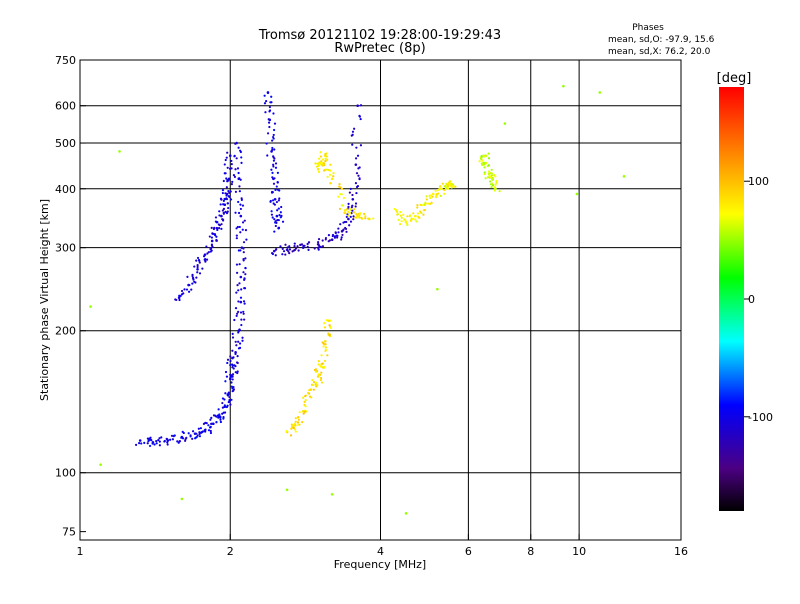 Image resolution: width=800 pixels, height=604 pixels. Describe the element at coordinates (65, 473) in the screenshot. I see `y-tick-label: 100` at that location.